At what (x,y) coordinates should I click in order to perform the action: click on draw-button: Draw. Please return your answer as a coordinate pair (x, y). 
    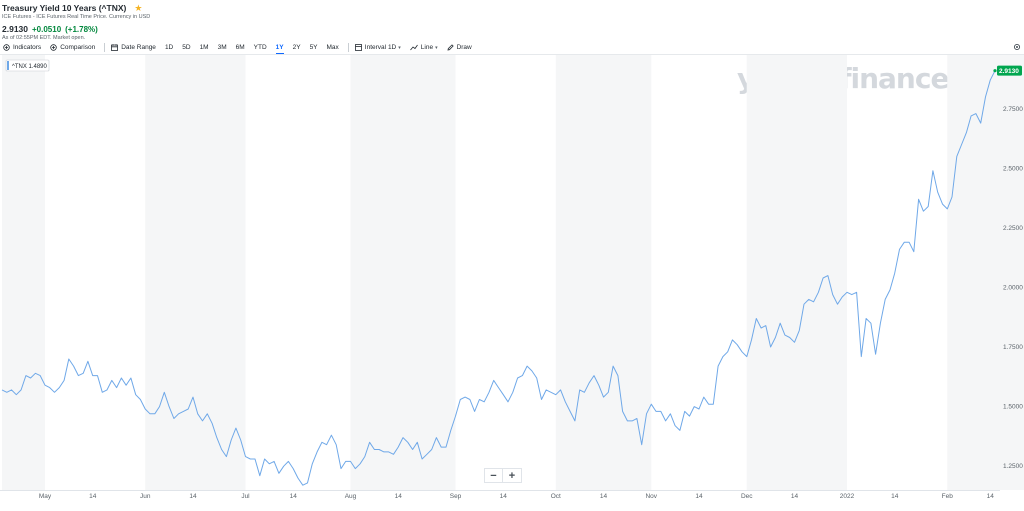
    Looking at the image, I should click on (459, 47).